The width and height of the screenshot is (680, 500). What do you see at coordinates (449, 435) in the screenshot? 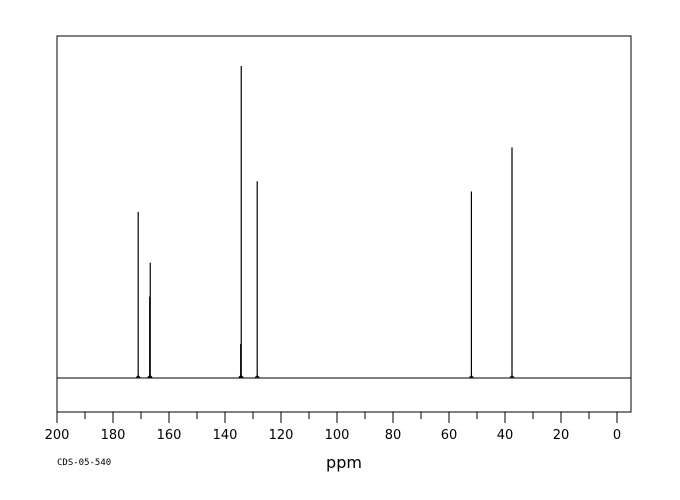
I see `x-tick-label: 60` at bounding box center [449, 435].